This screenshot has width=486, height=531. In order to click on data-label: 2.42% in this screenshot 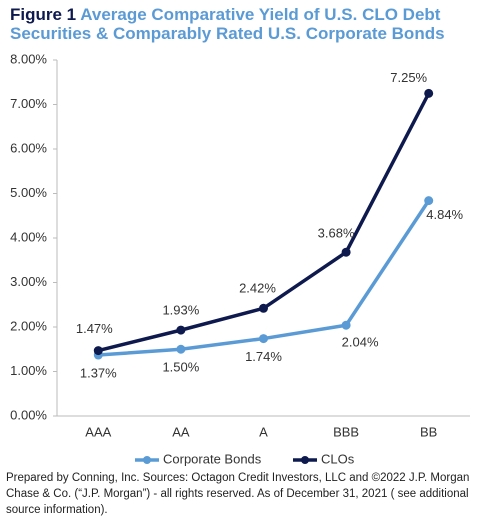, I will do `click(257, 288)`.